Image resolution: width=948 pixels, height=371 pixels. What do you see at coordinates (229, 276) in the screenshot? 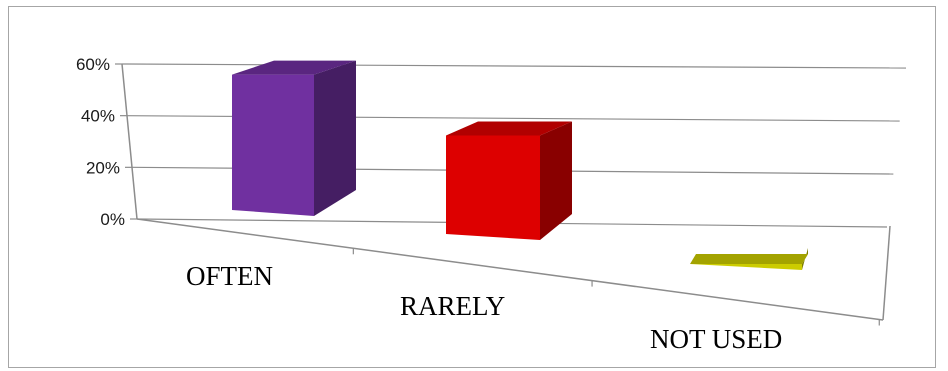
I see `x-category-label: OFTEN` at bounding box center [229, 276].